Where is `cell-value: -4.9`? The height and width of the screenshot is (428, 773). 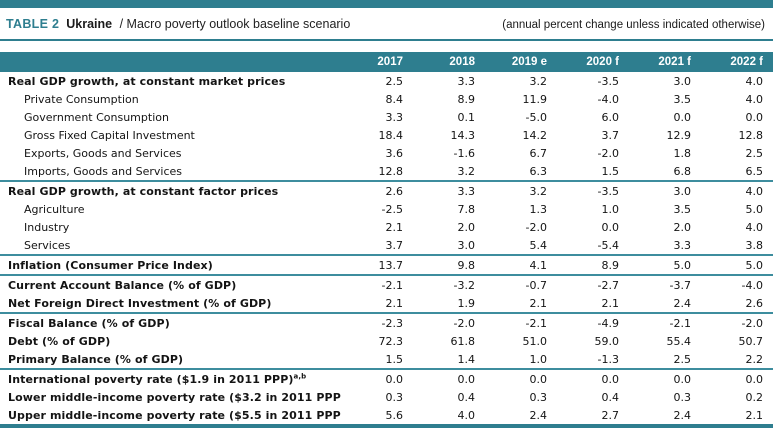 cell-value: -4.9 is located at coordinates (593, 322).